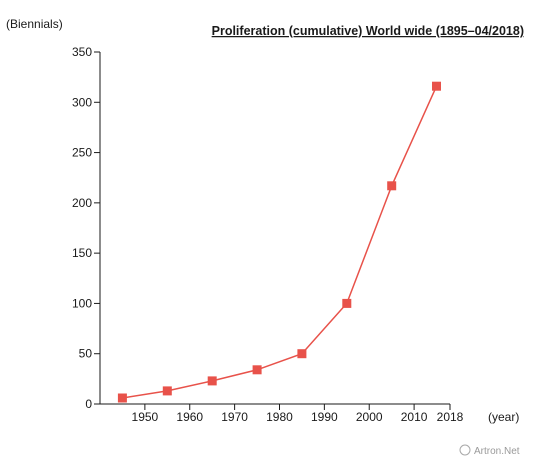  What do you see at coordinates (82, 102) in the screenshot?
I see `y-tick-label: 300` at bounding box center [82, 102].